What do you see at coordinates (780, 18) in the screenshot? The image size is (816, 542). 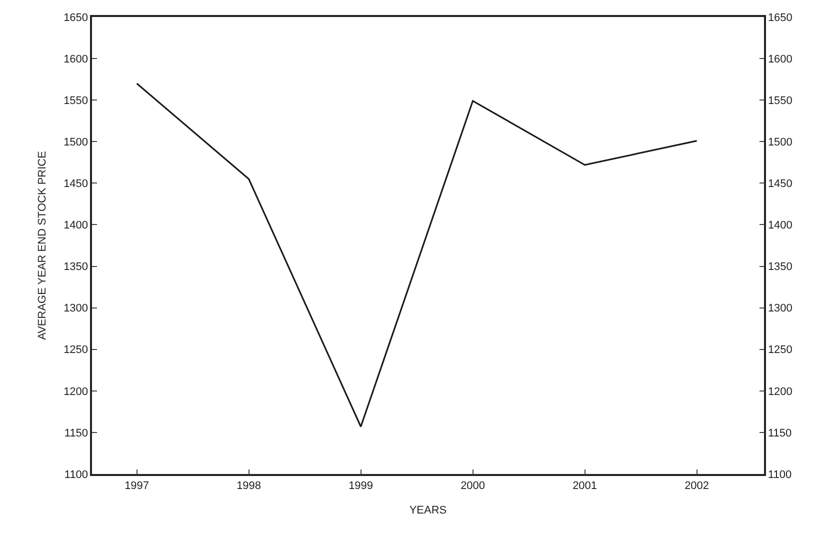 I see `y2-tick-label: 1650` at bounding box center [780, 18].